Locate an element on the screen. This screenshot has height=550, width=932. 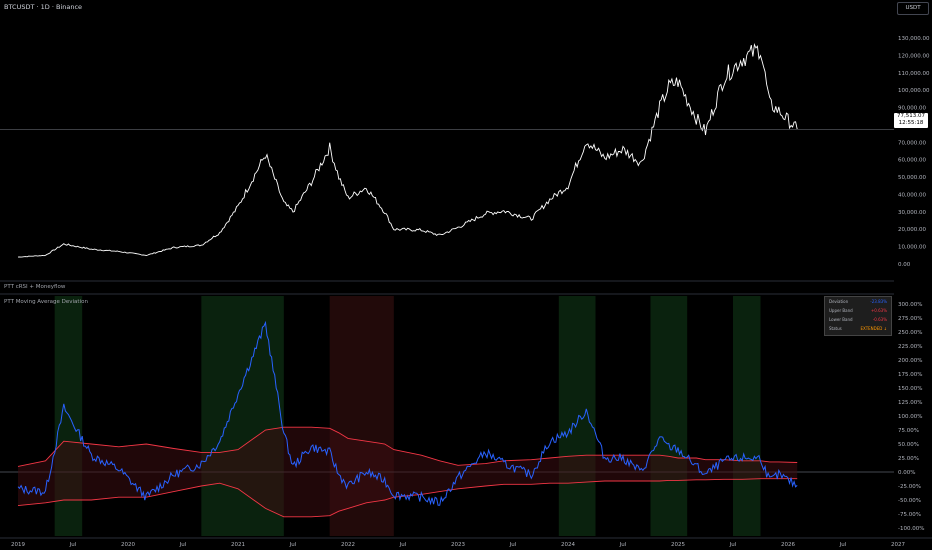
deviation-axis-label: 300.00% is located at coordinates (910, 305).